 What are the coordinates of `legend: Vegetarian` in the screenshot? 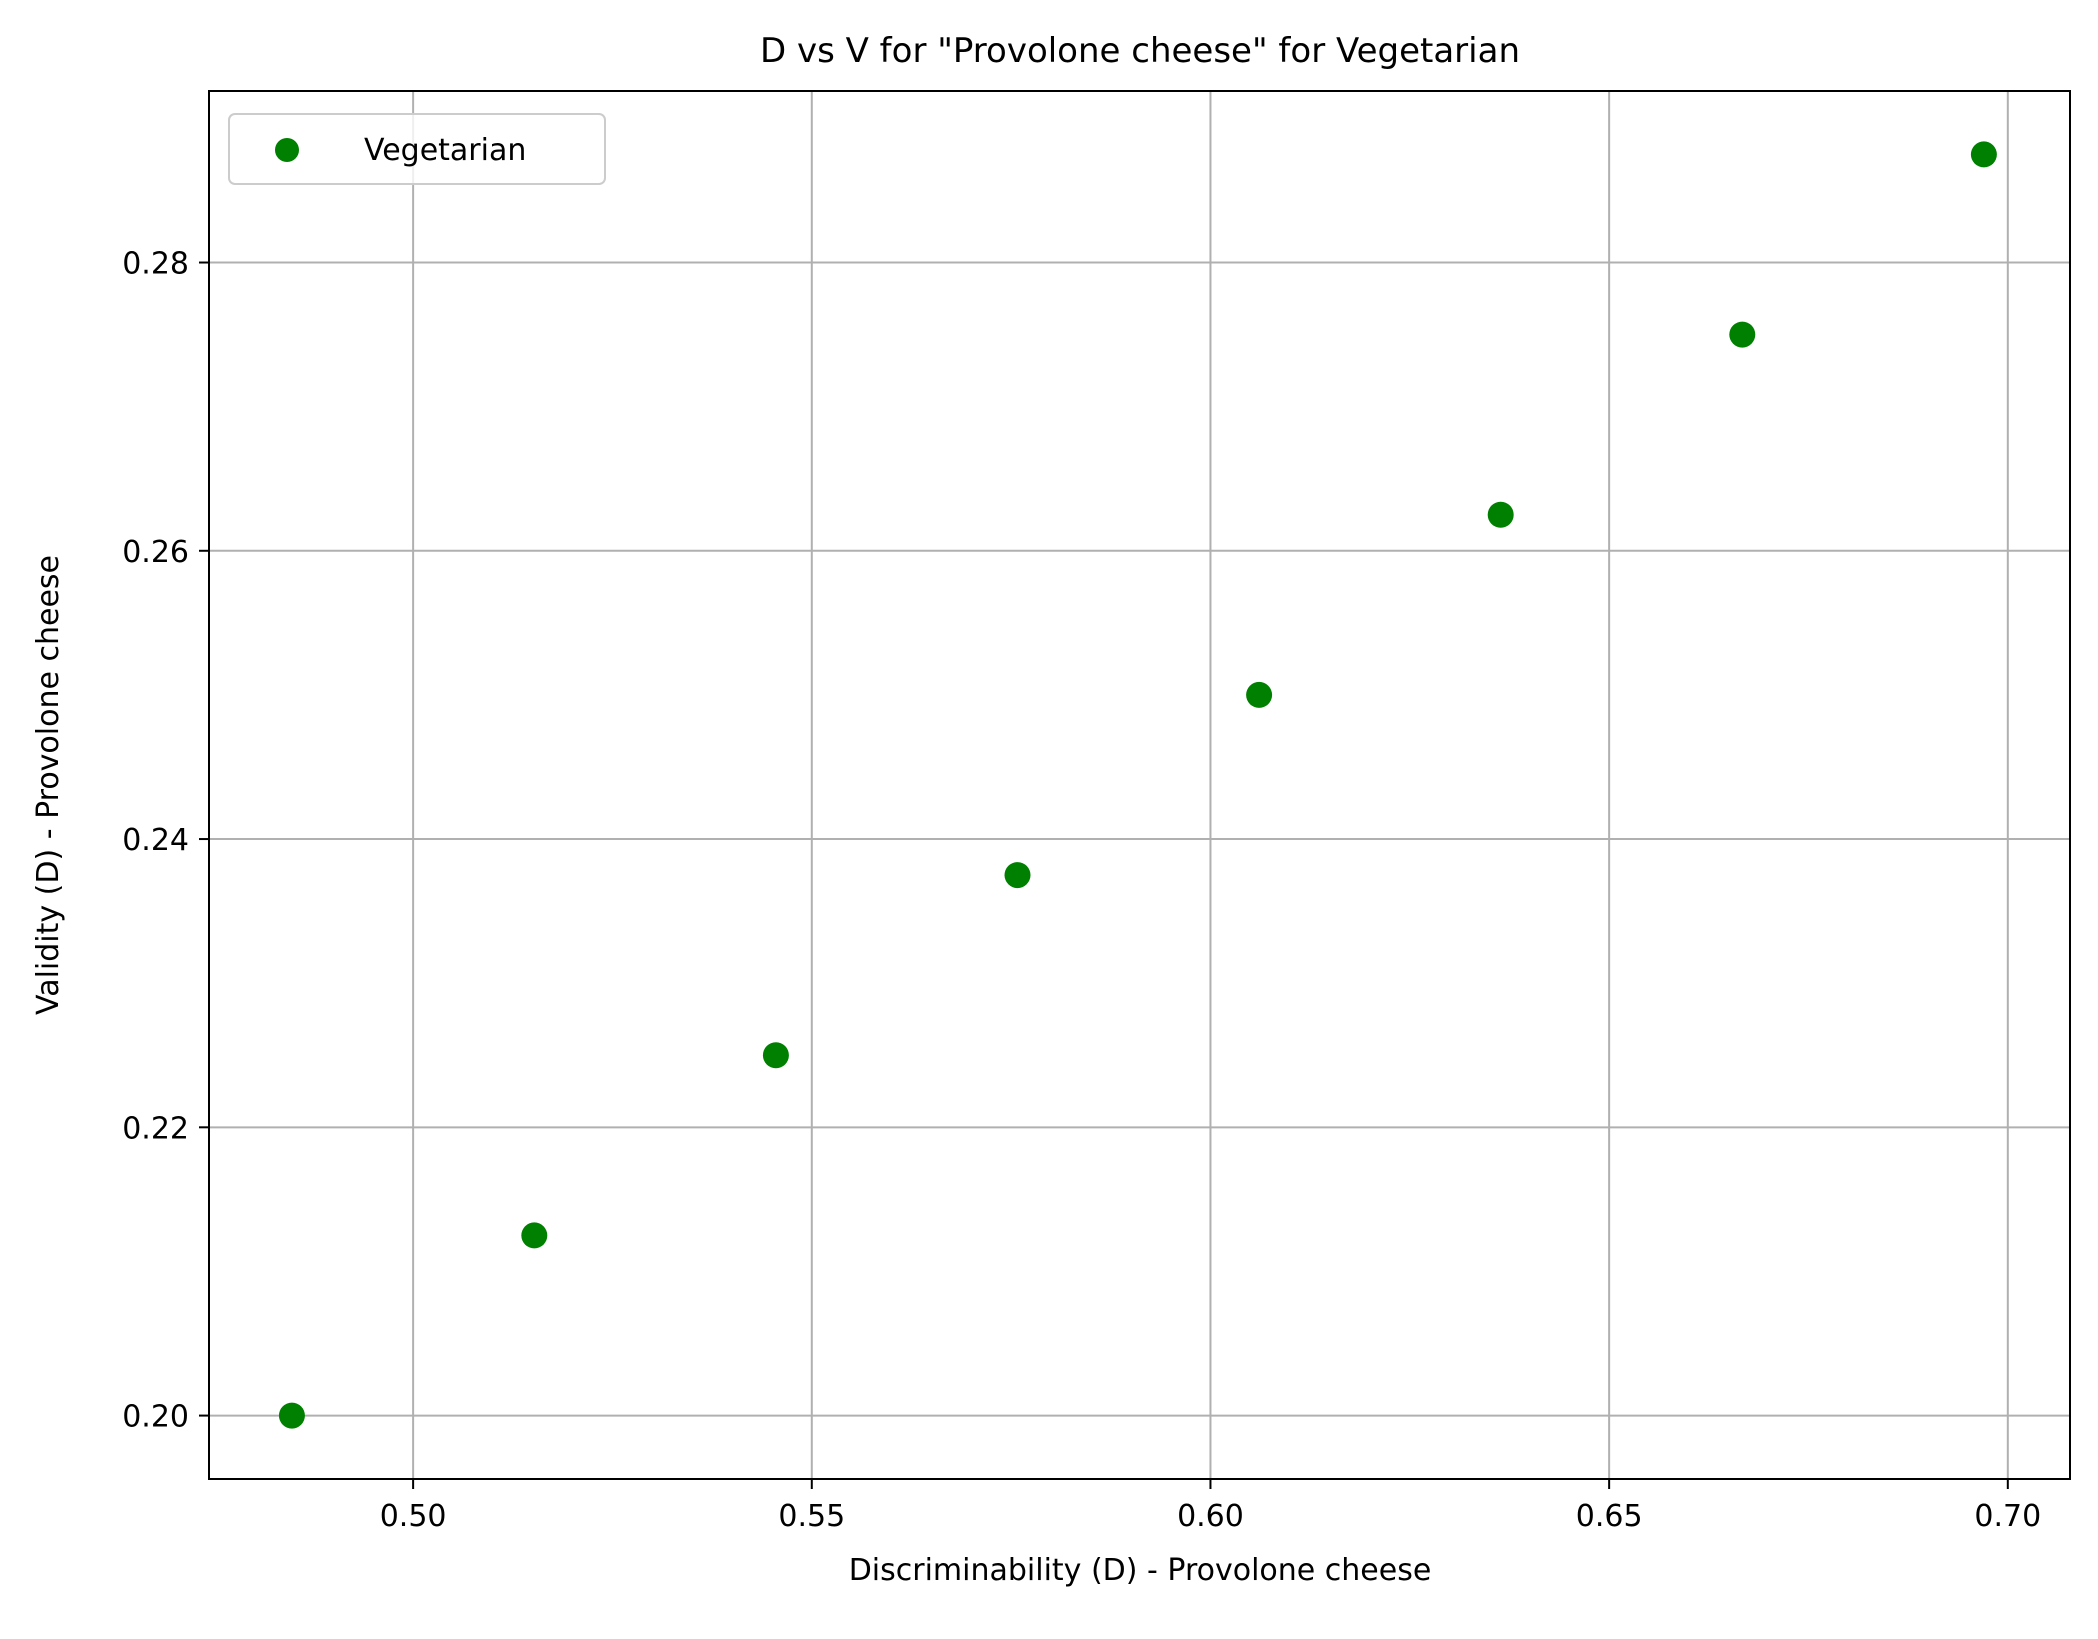 It's located at (417, 149).